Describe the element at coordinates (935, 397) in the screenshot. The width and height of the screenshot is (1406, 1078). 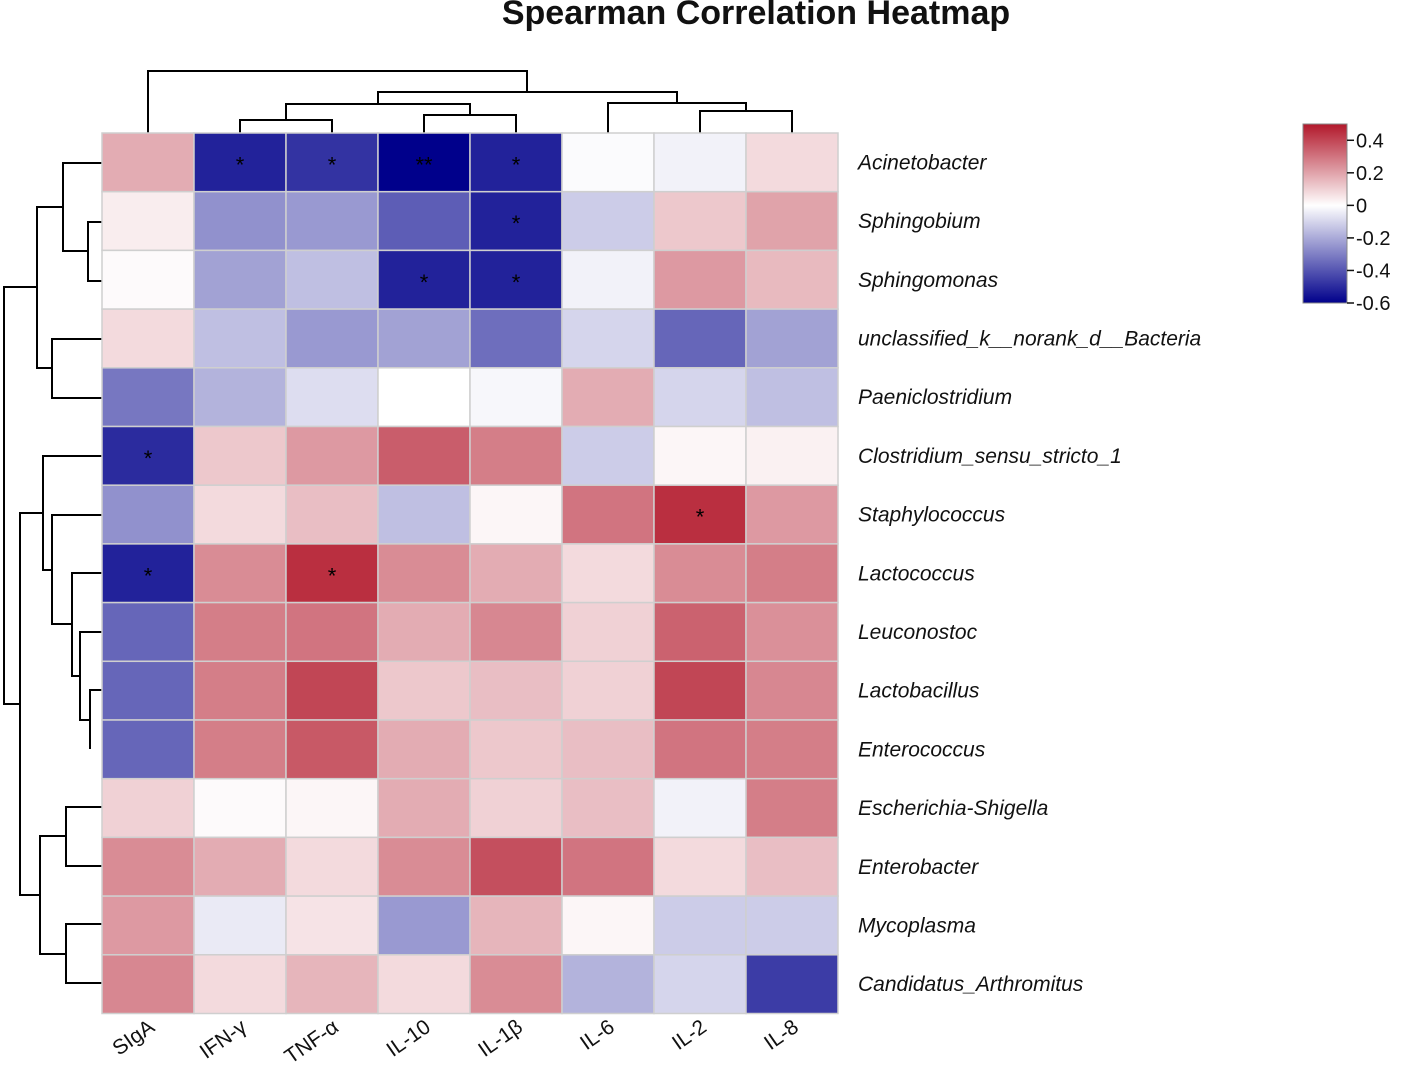
I see `row-label: Paeniclostridium` at that location.